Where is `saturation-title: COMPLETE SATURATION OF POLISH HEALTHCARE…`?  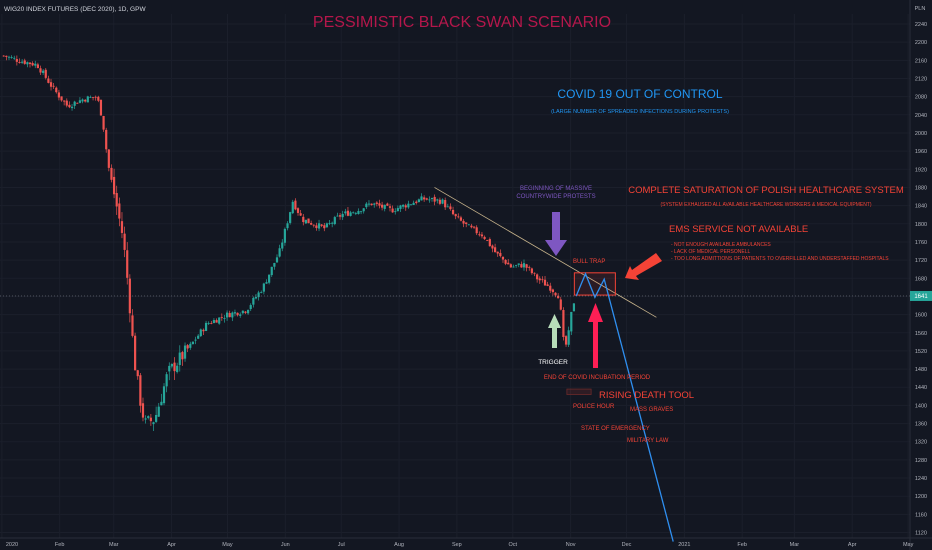 saturation-title: COMPLETE SATURATION OF POLISH HEALTHCARE… is located at coordinates (766, 190).